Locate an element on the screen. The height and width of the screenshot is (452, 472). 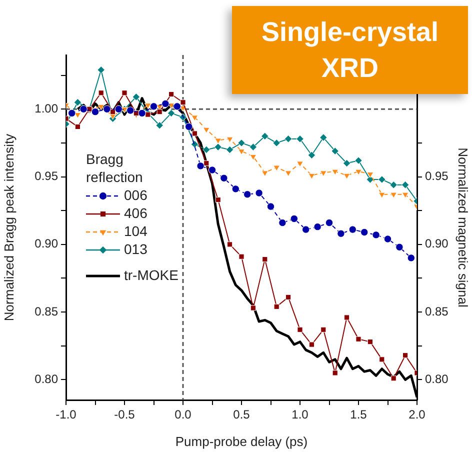
annotation: Single-crystal XRD is located at coordinates (350, 50).